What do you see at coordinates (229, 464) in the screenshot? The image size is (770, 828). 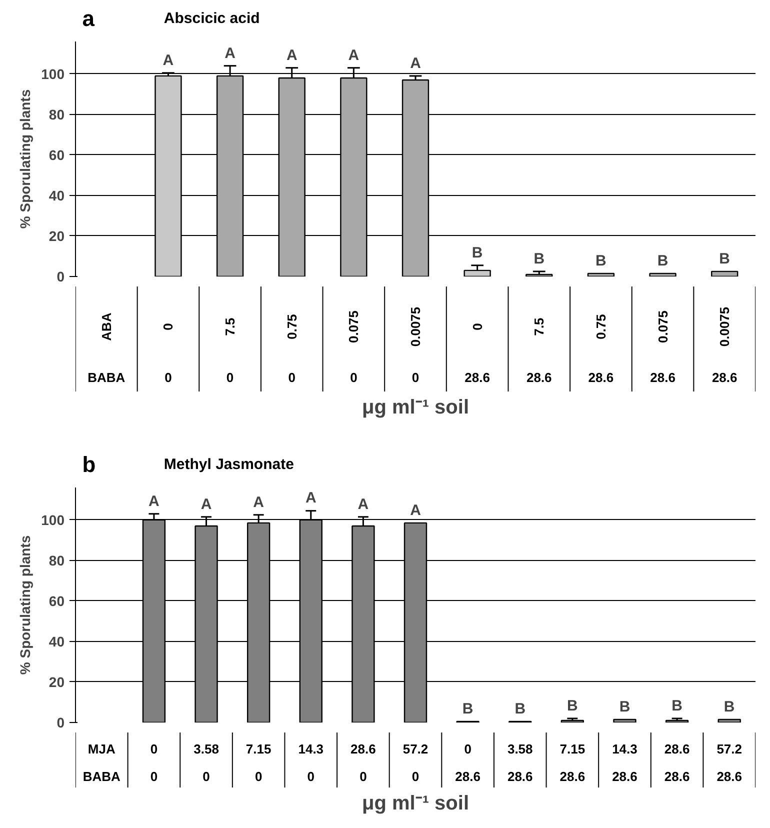 I see `chart-title: Methyl Jasmonate` at bounding box center [229, 464].